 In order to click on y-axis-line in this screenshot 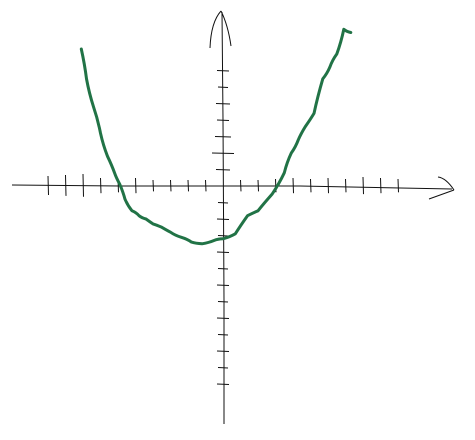, I will do `click(223, 217)`.